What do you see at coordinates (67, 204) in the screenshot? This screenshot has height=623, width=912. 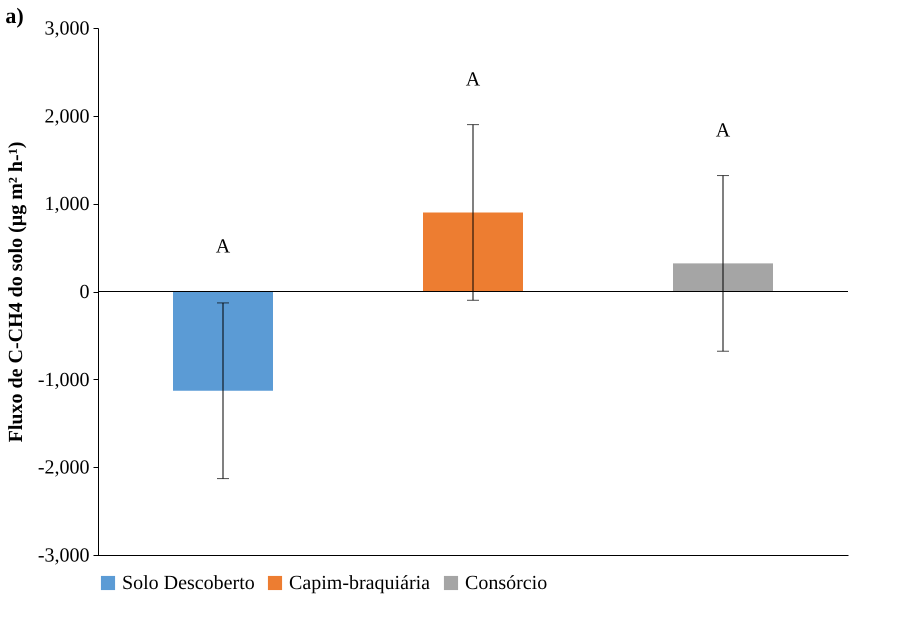 I see `y-tick-label: 1,000` at bounding box center [67, 204].